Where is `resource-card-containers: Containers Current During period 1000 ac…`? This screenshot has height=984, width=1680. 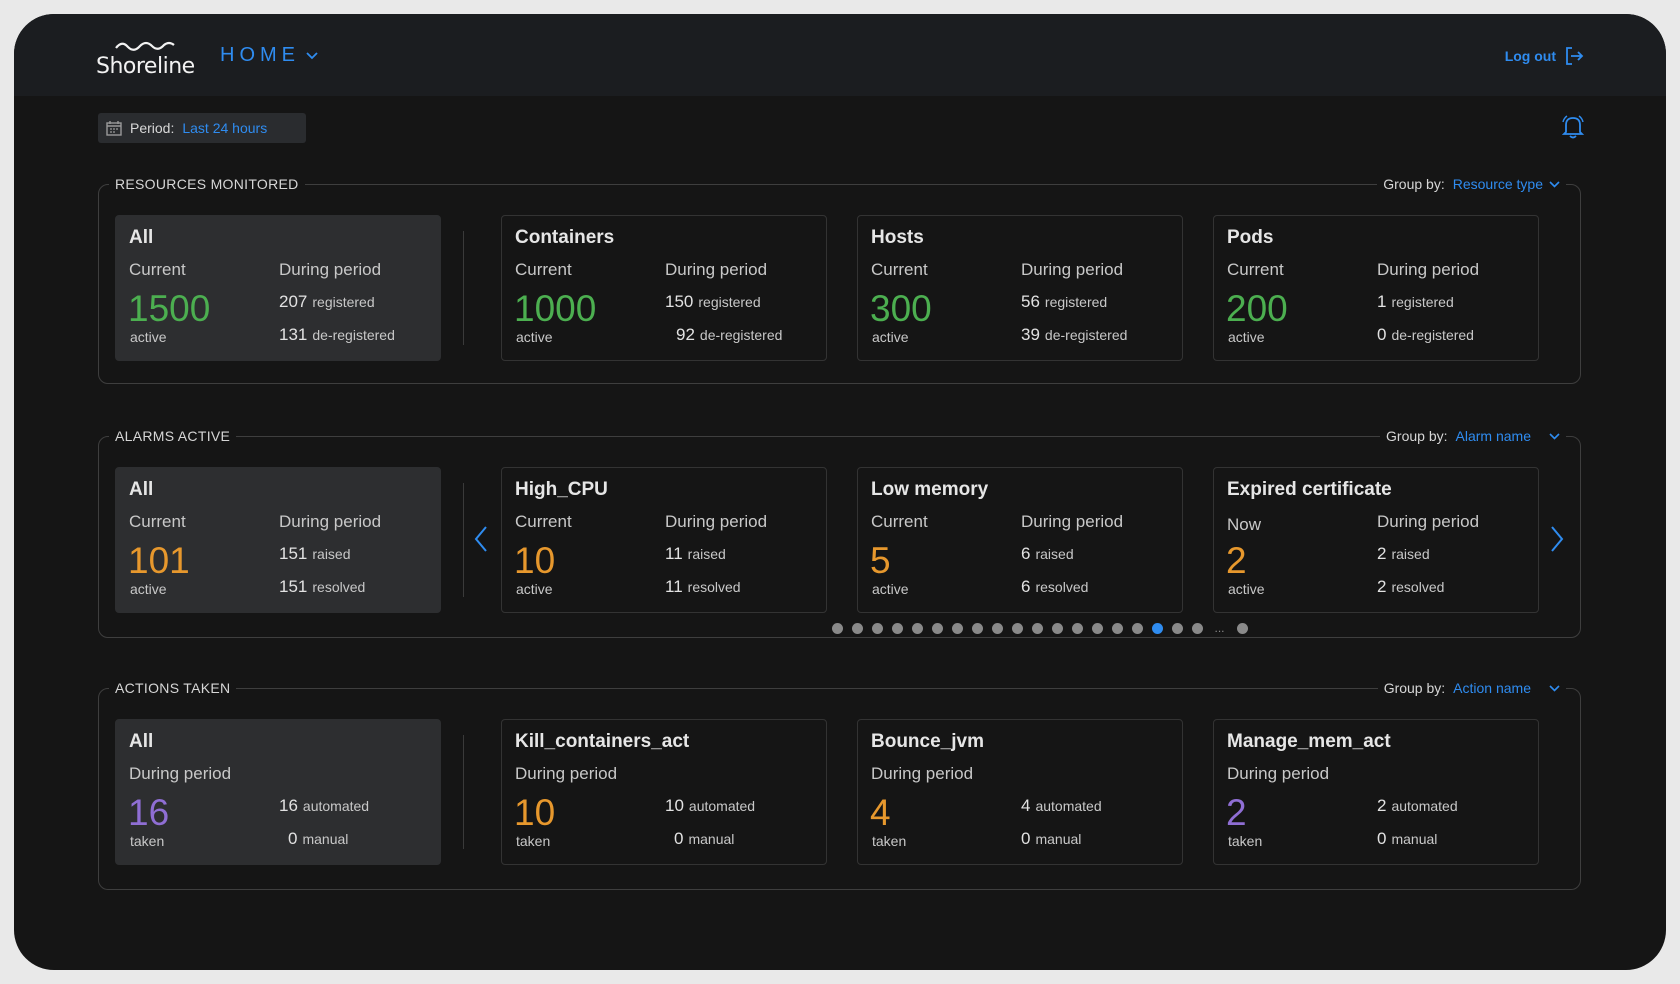
resource-card-containers: Containers Current During period 1000 ac… is located at coordinates (664, 288).